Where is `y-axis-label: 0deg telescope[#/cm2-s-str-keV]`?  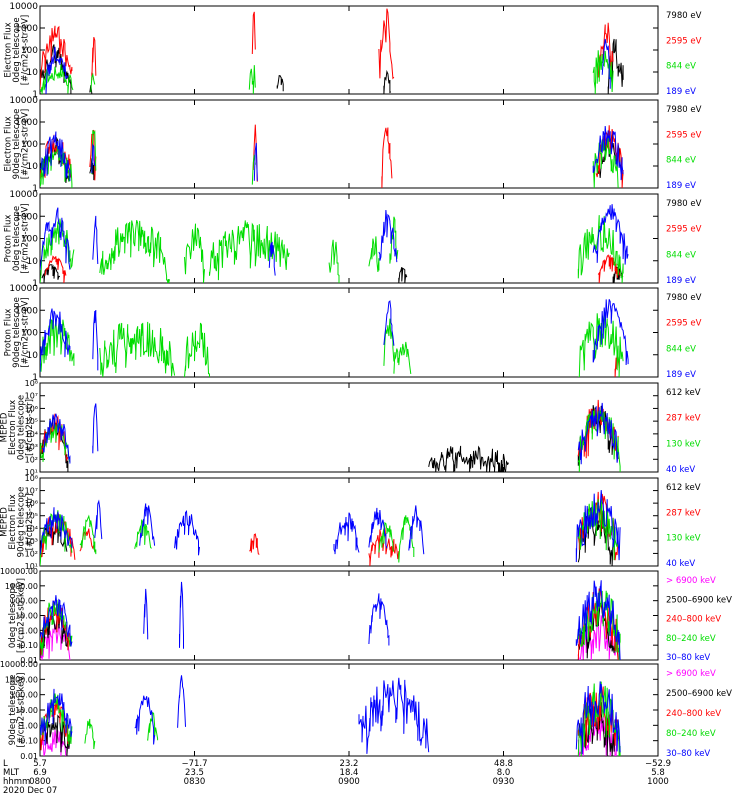 y-axis-label: 0deg telescope[#/cm2-s-str-keV] is located at coordinates (17, 615).